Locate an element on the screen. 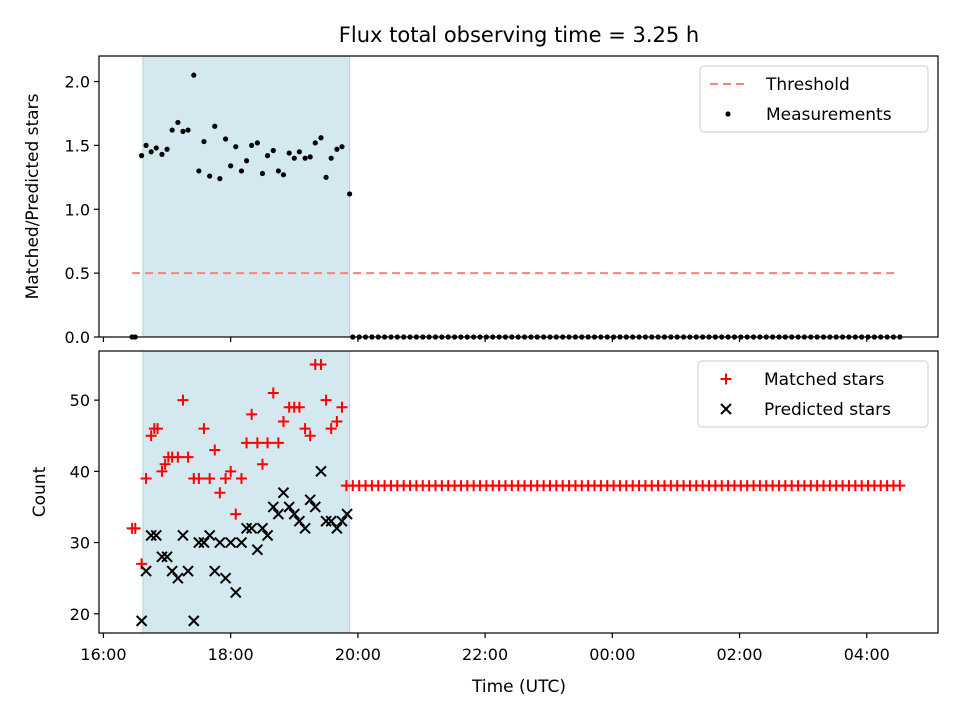  y-tick-label: 2.0 is located at coordinates (77, 82).